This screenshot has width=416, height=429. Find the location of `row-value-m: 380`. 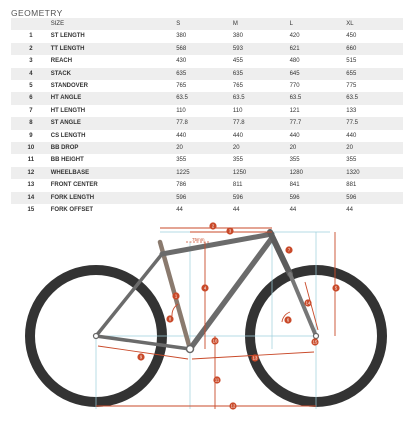

row-value-m: 380 is located at coordinates (237, 36).